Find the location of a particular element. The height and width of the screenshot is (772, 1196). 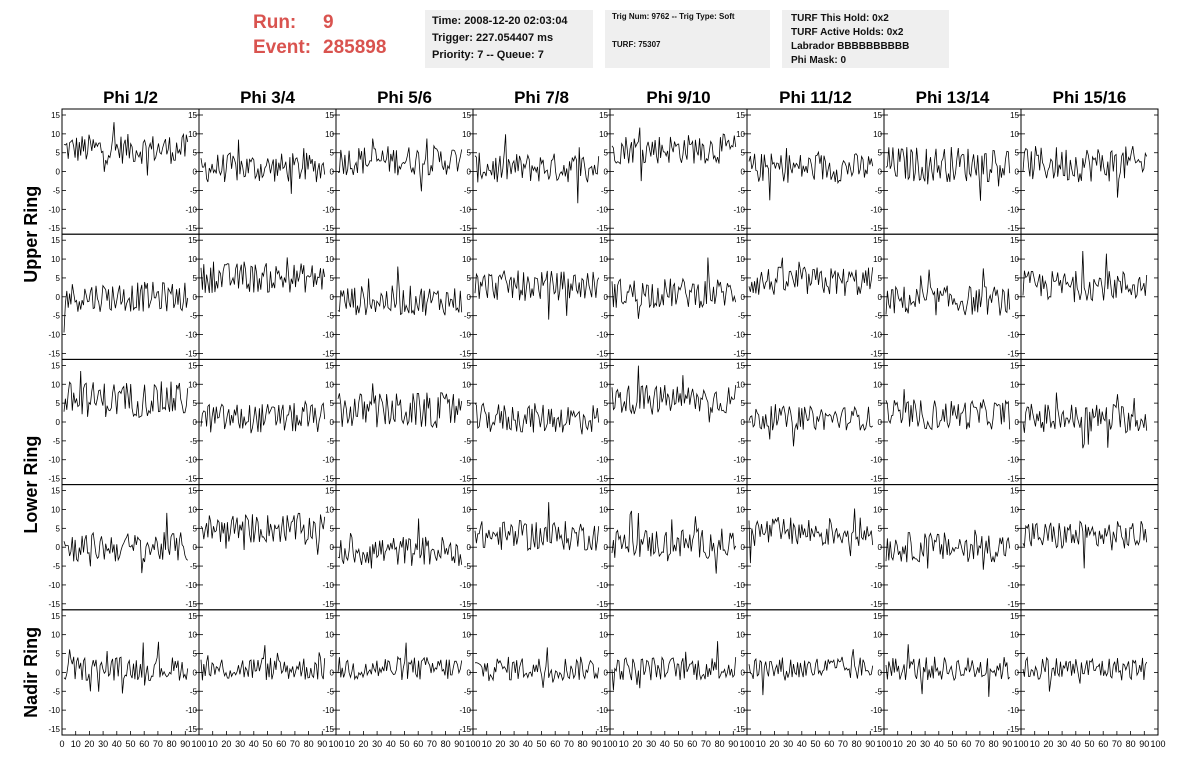

run-value: 9 is located at coordinates (328, 22).